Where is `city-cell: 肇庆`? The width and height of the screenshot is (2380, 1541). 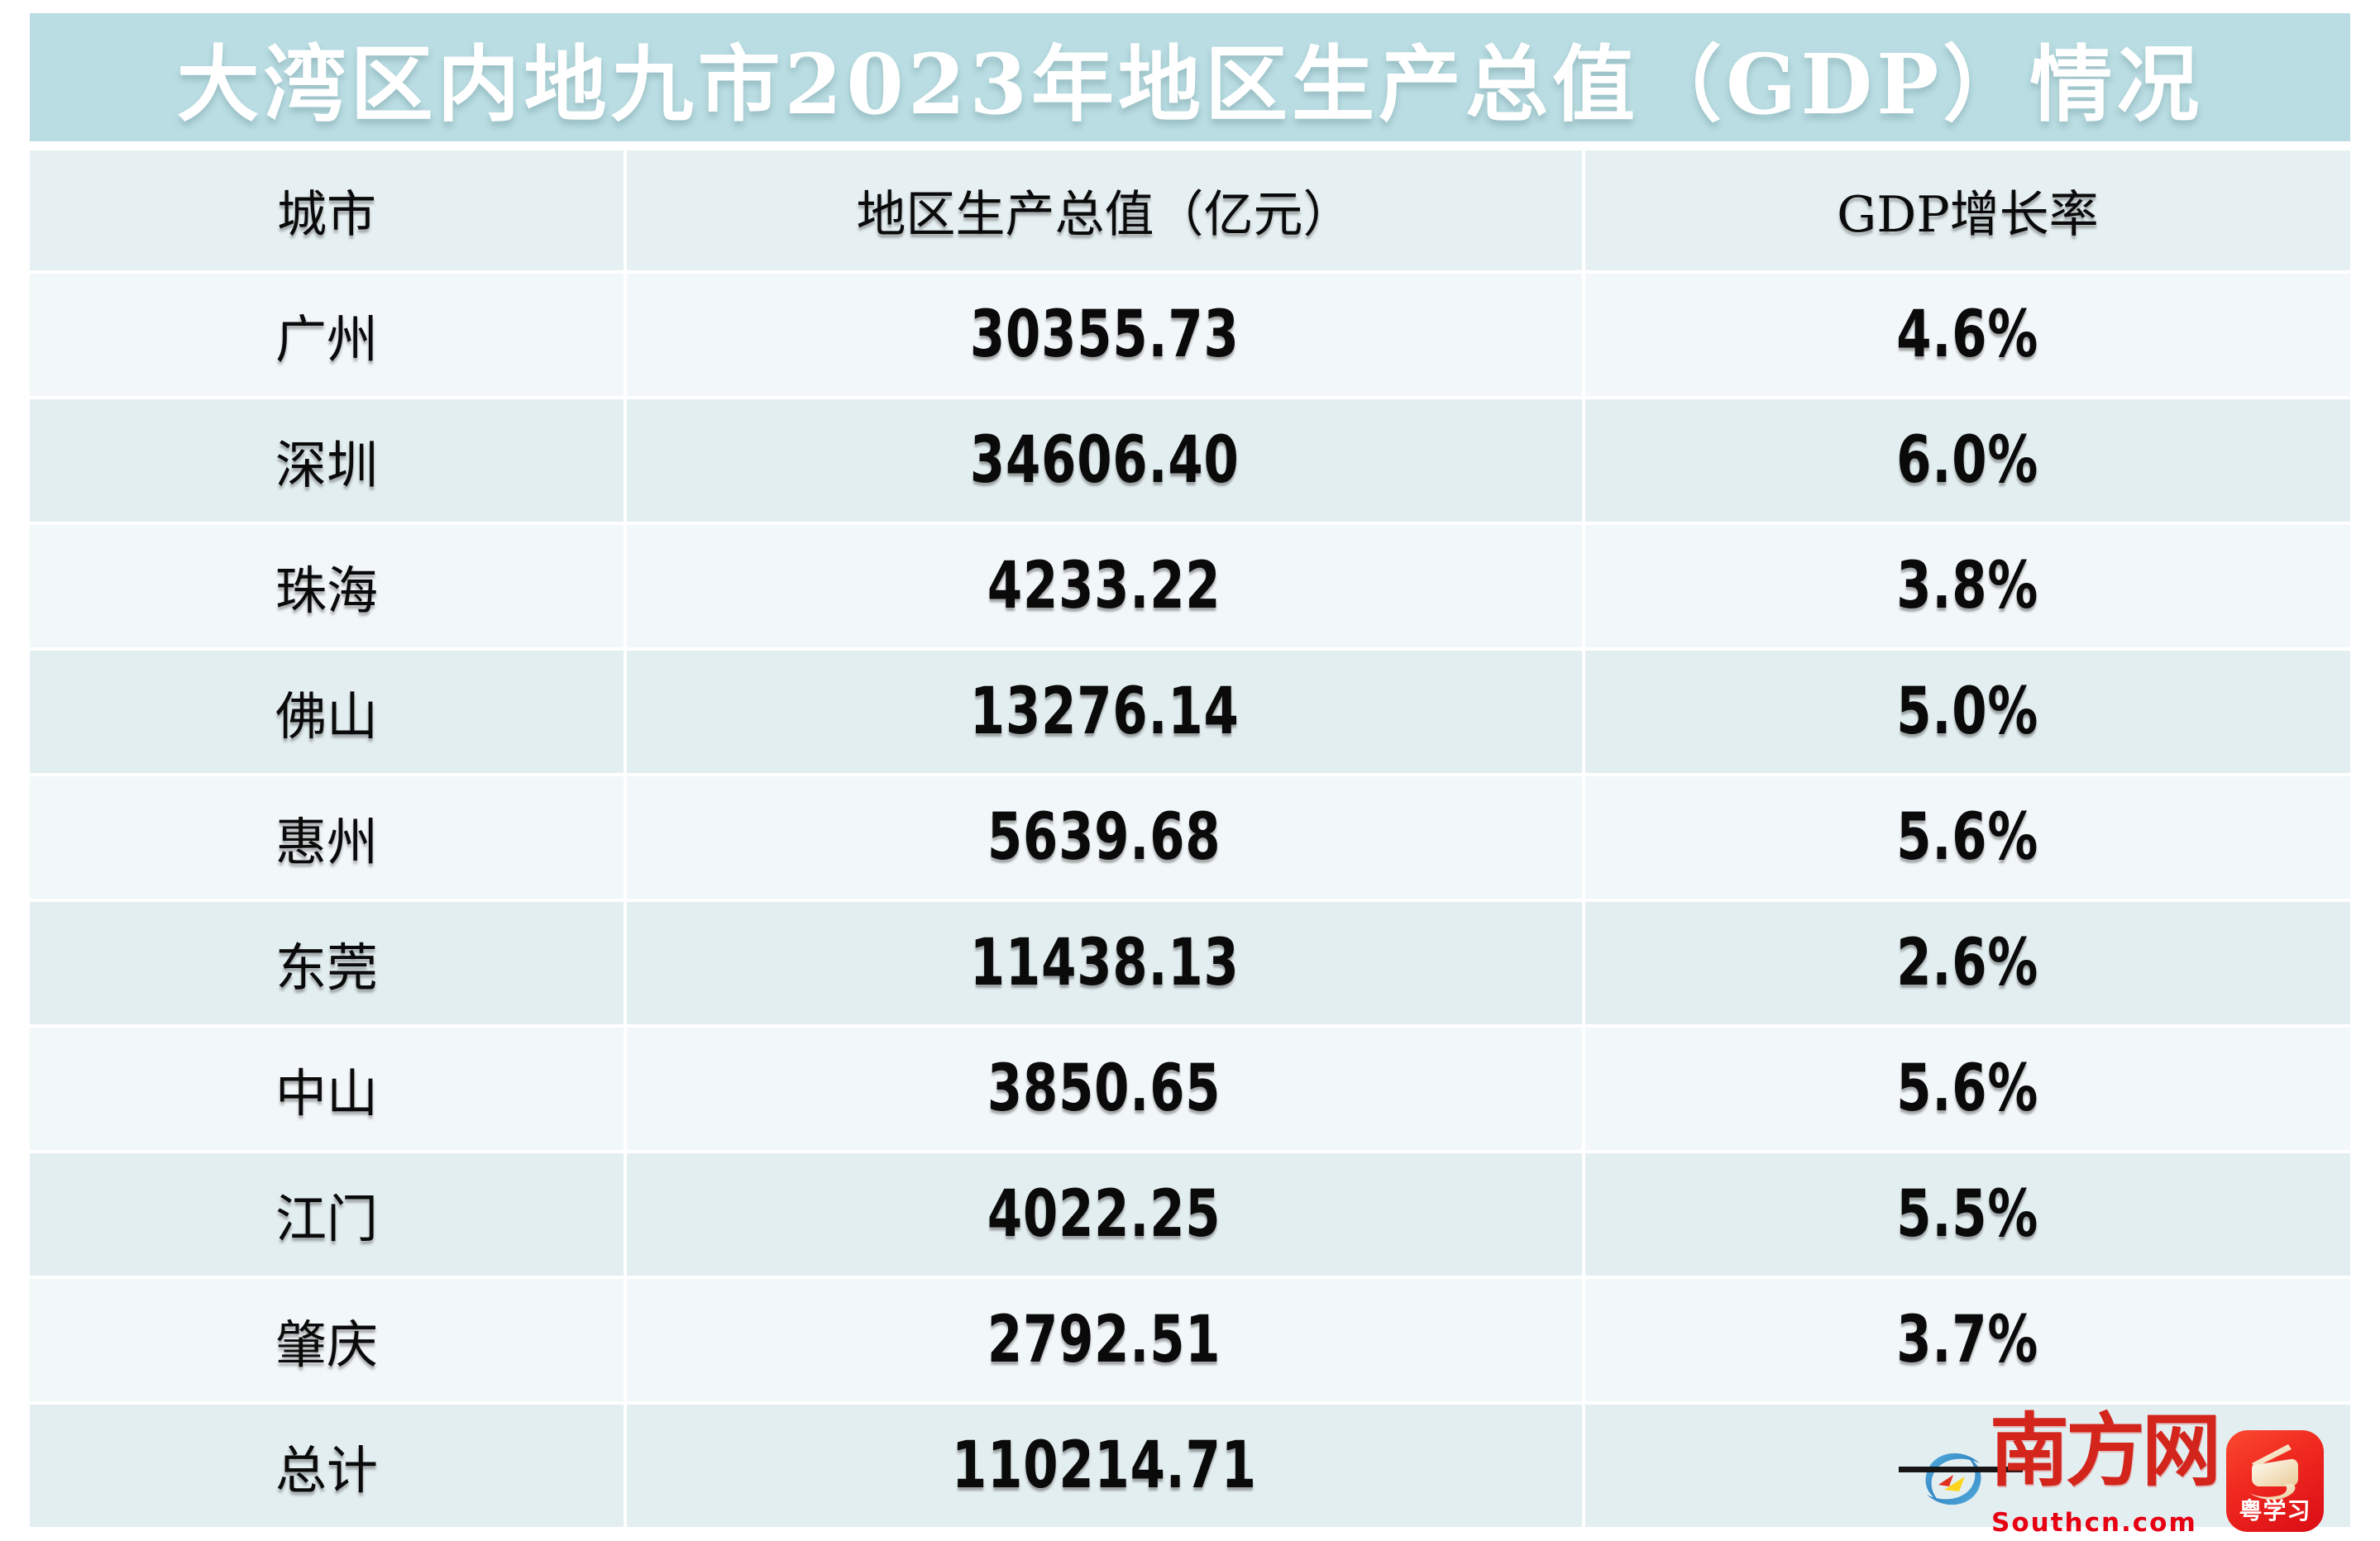 city-cell: 肇庆 is located at coordinates (327, 1340).